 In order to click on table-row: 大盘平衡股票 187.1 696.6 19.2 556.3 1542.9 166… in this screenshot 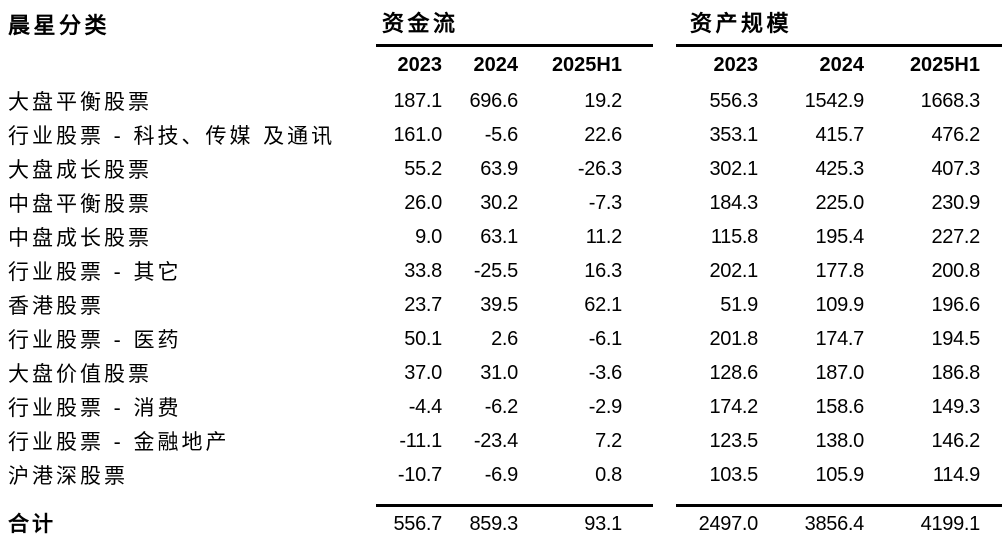, I will do `click(503, 101)`.